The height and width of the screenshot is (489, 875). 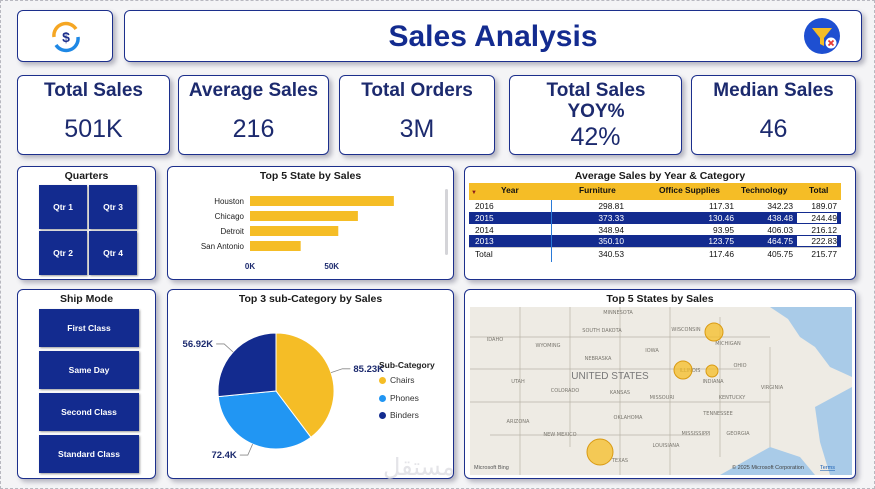 I want to click on column-divider, so click(x=551, y=231).